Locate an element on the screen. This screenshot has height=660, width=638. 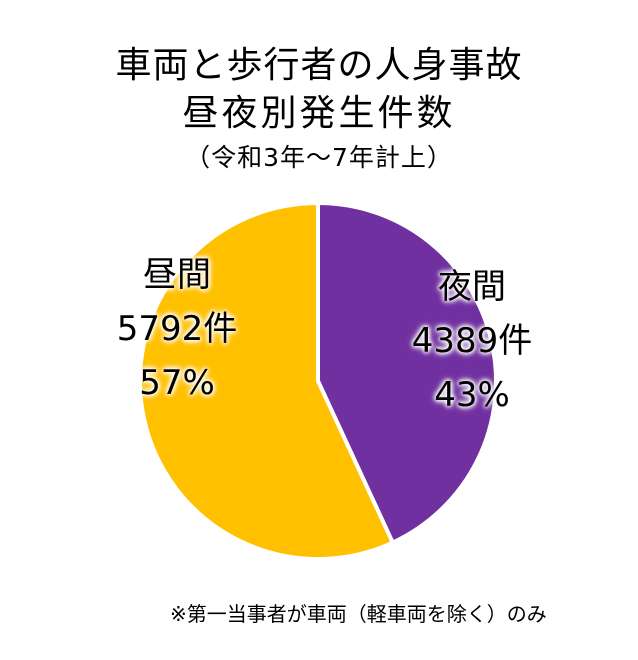
night-percent: 43% is located at coordinates (472, 395).